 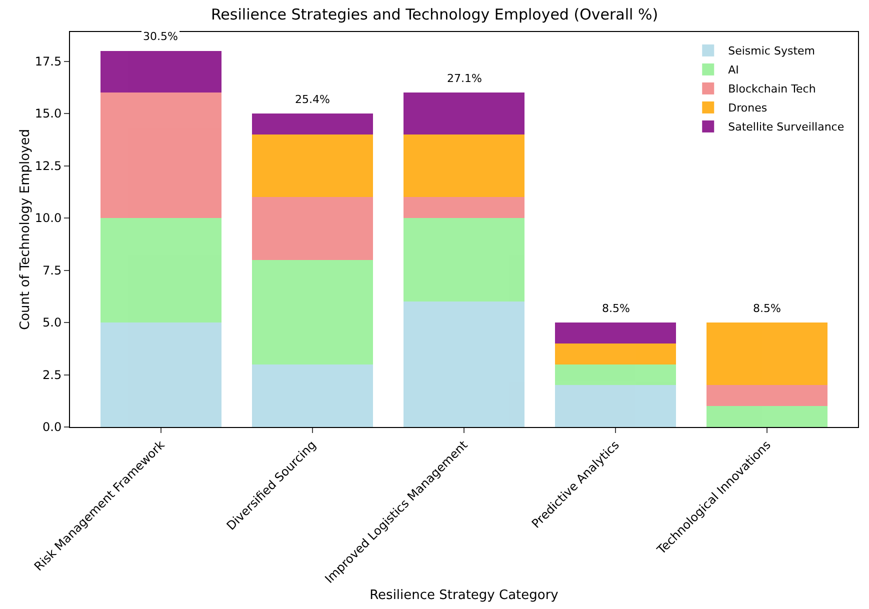 What do you see at coordinates (464, 78) in the screenshot?
I see `annotation: 27.1%` at bounding box center [464, 78].